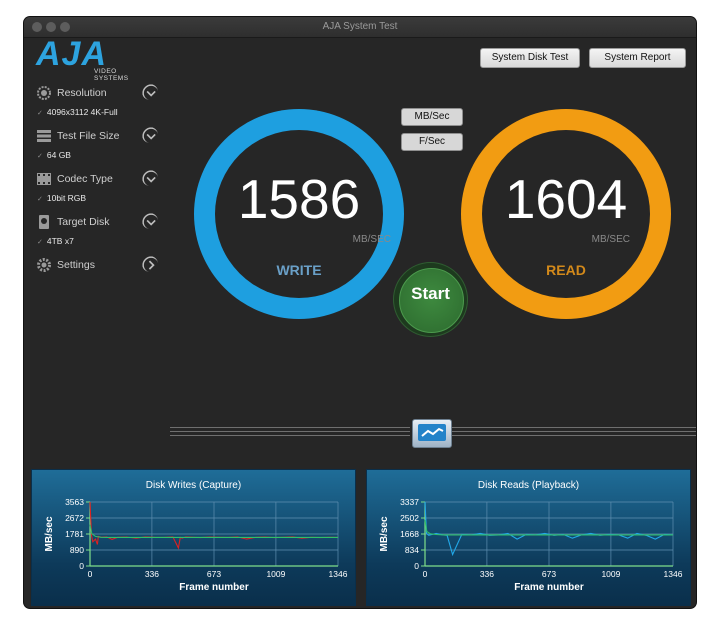 The width and height of the screenshot is (720, 639). What do you see at coordinates (528, 485) in the screenshot?
I see `chart-title: Disk Reads (Playback)` at bounding box center [528, 485].